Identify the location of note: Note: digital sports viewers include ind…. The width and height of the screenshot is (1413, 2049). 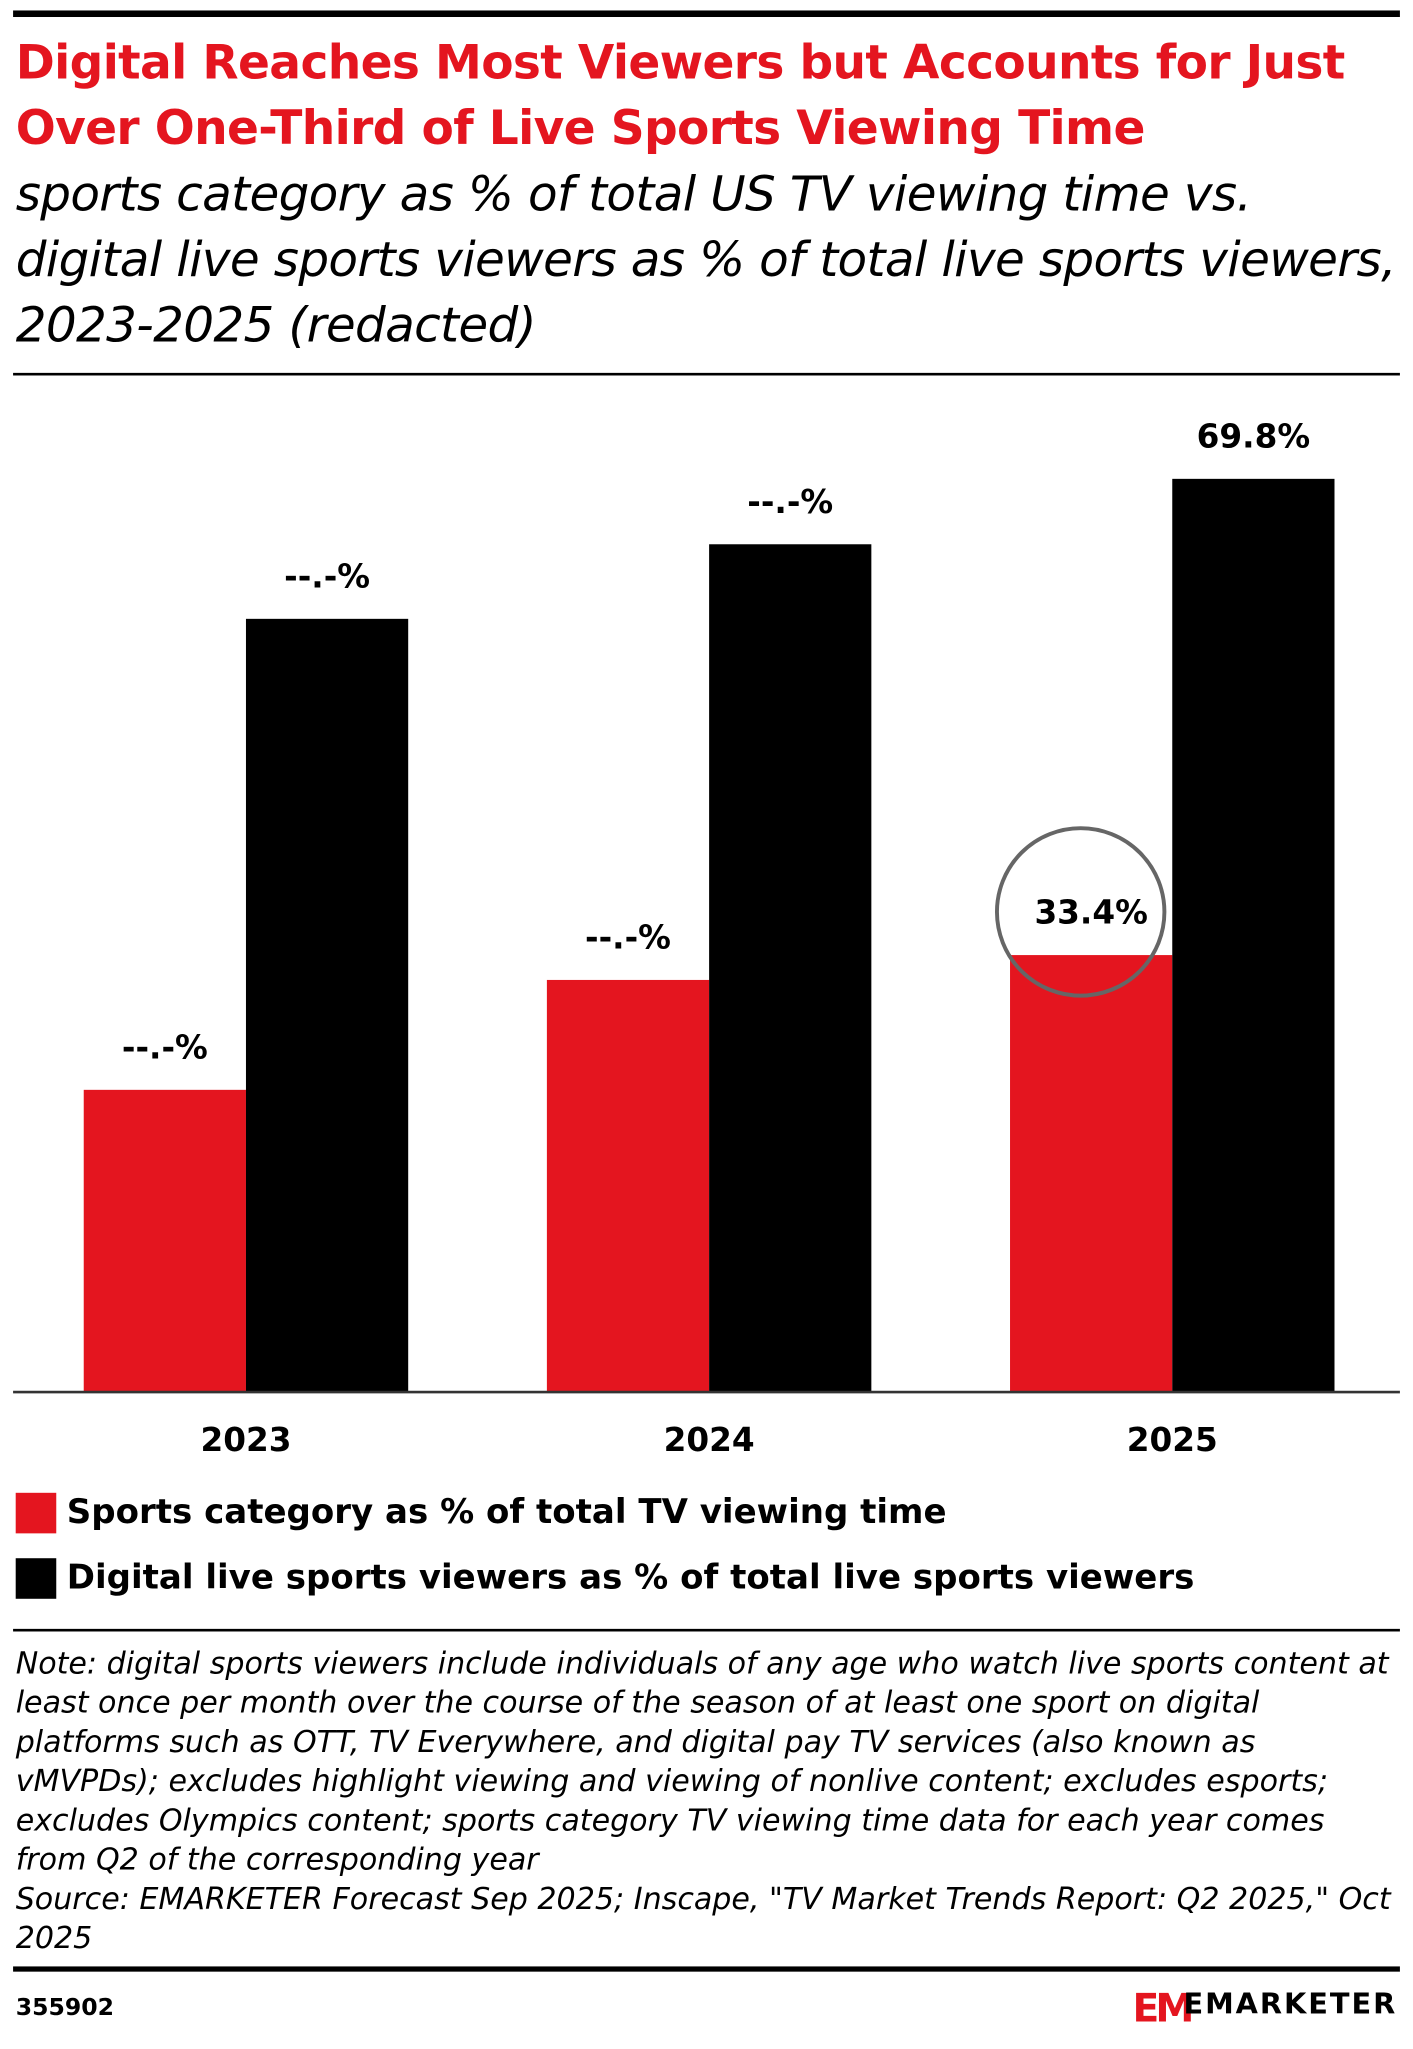
(702, 1762).